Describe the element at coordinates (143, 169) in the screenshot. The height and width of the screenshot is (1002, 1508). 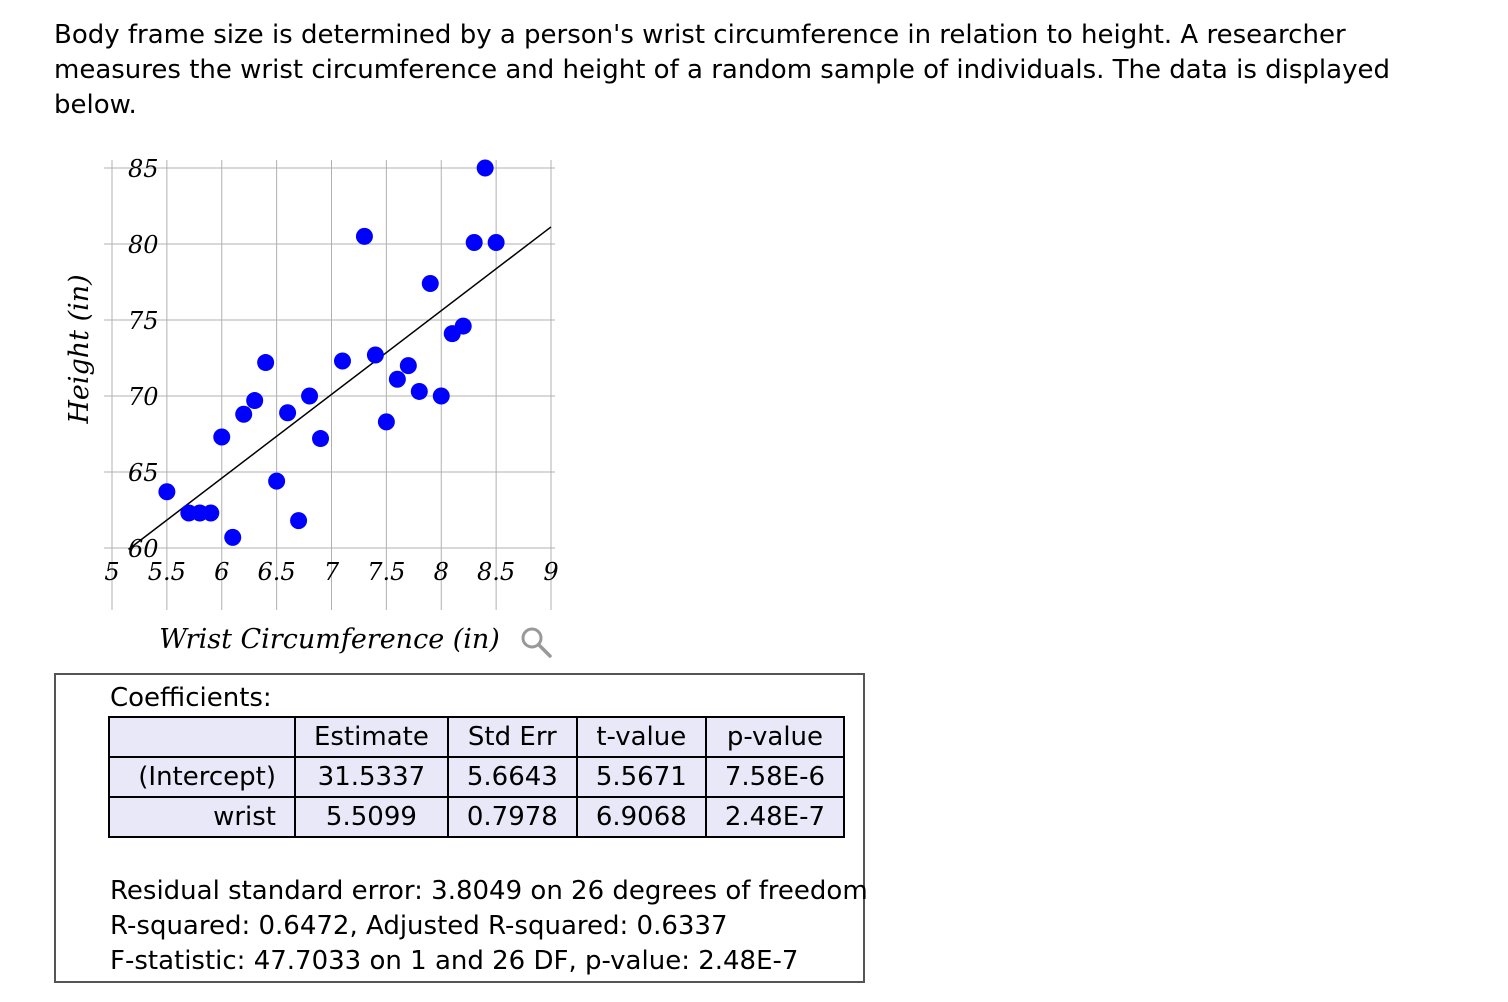
I see `y-tick-label: 85` at that location.